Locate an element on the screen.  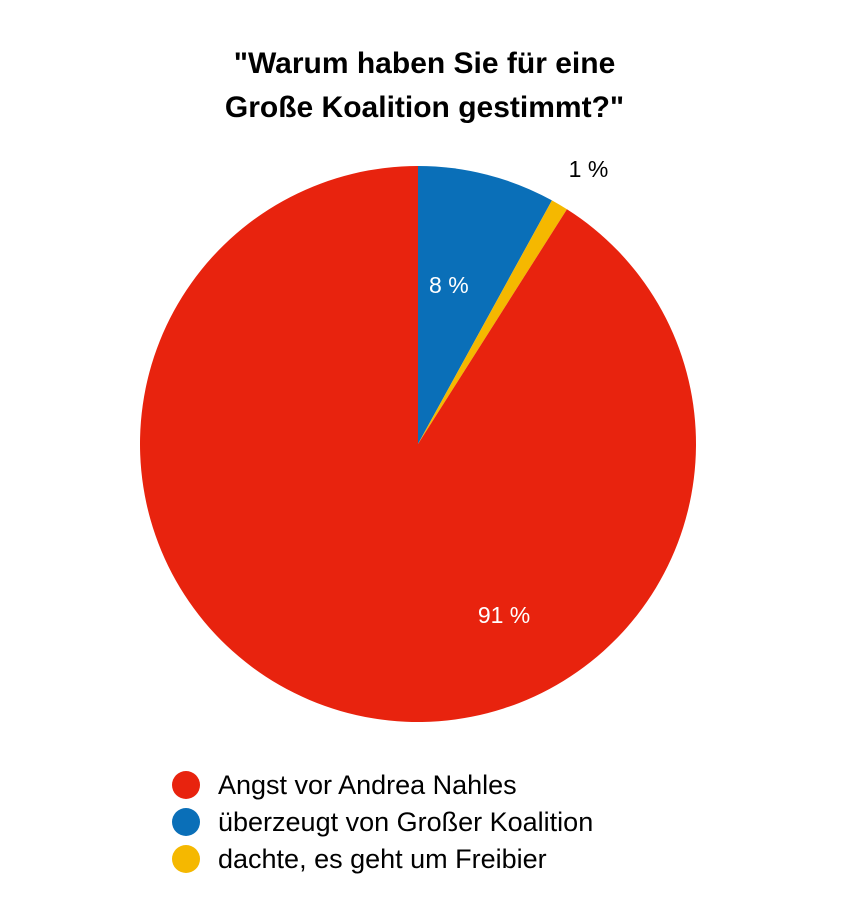
pie-slice-label-8: 8 % is located at coordinates (449, 285).